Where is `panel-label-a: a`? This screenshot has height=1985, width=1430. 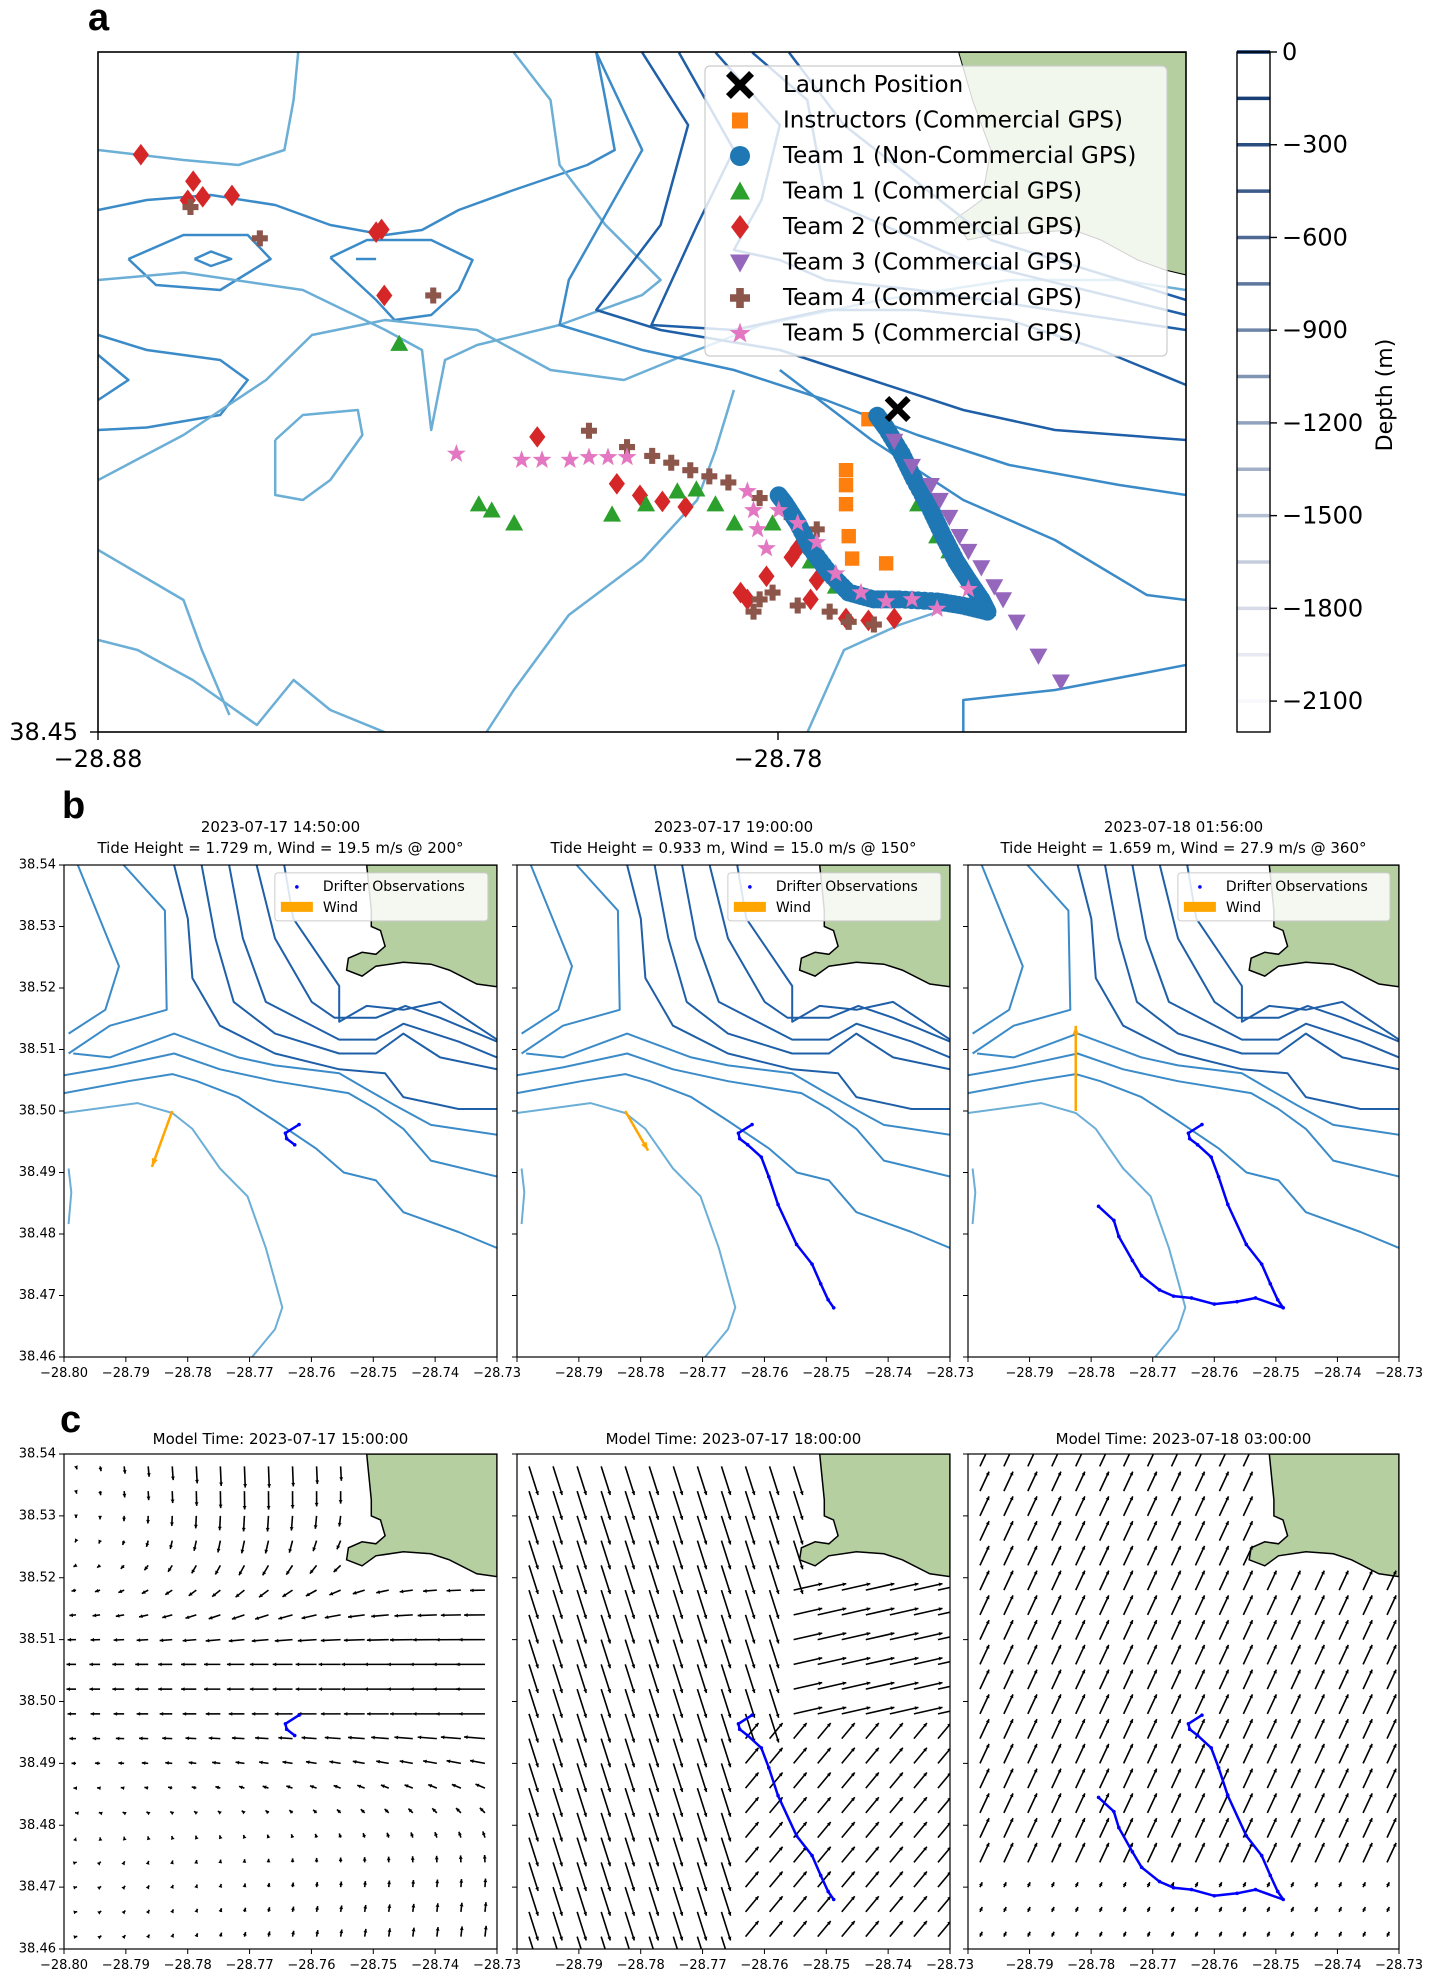
panel-label-a: a is located at coordinates (99, 19).